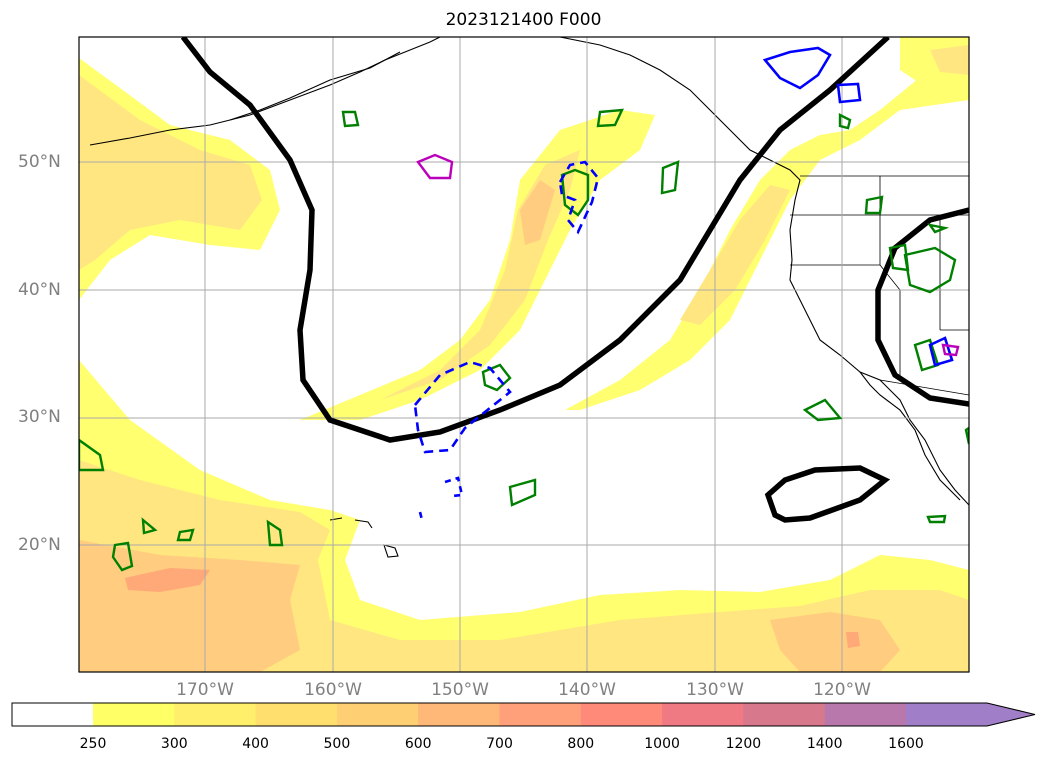 Image resolution: width=1047 pixels, height=765 pixels. Describe the element at coordinates (910, 436) in the screenshot. I see `baja-coast` at that location.